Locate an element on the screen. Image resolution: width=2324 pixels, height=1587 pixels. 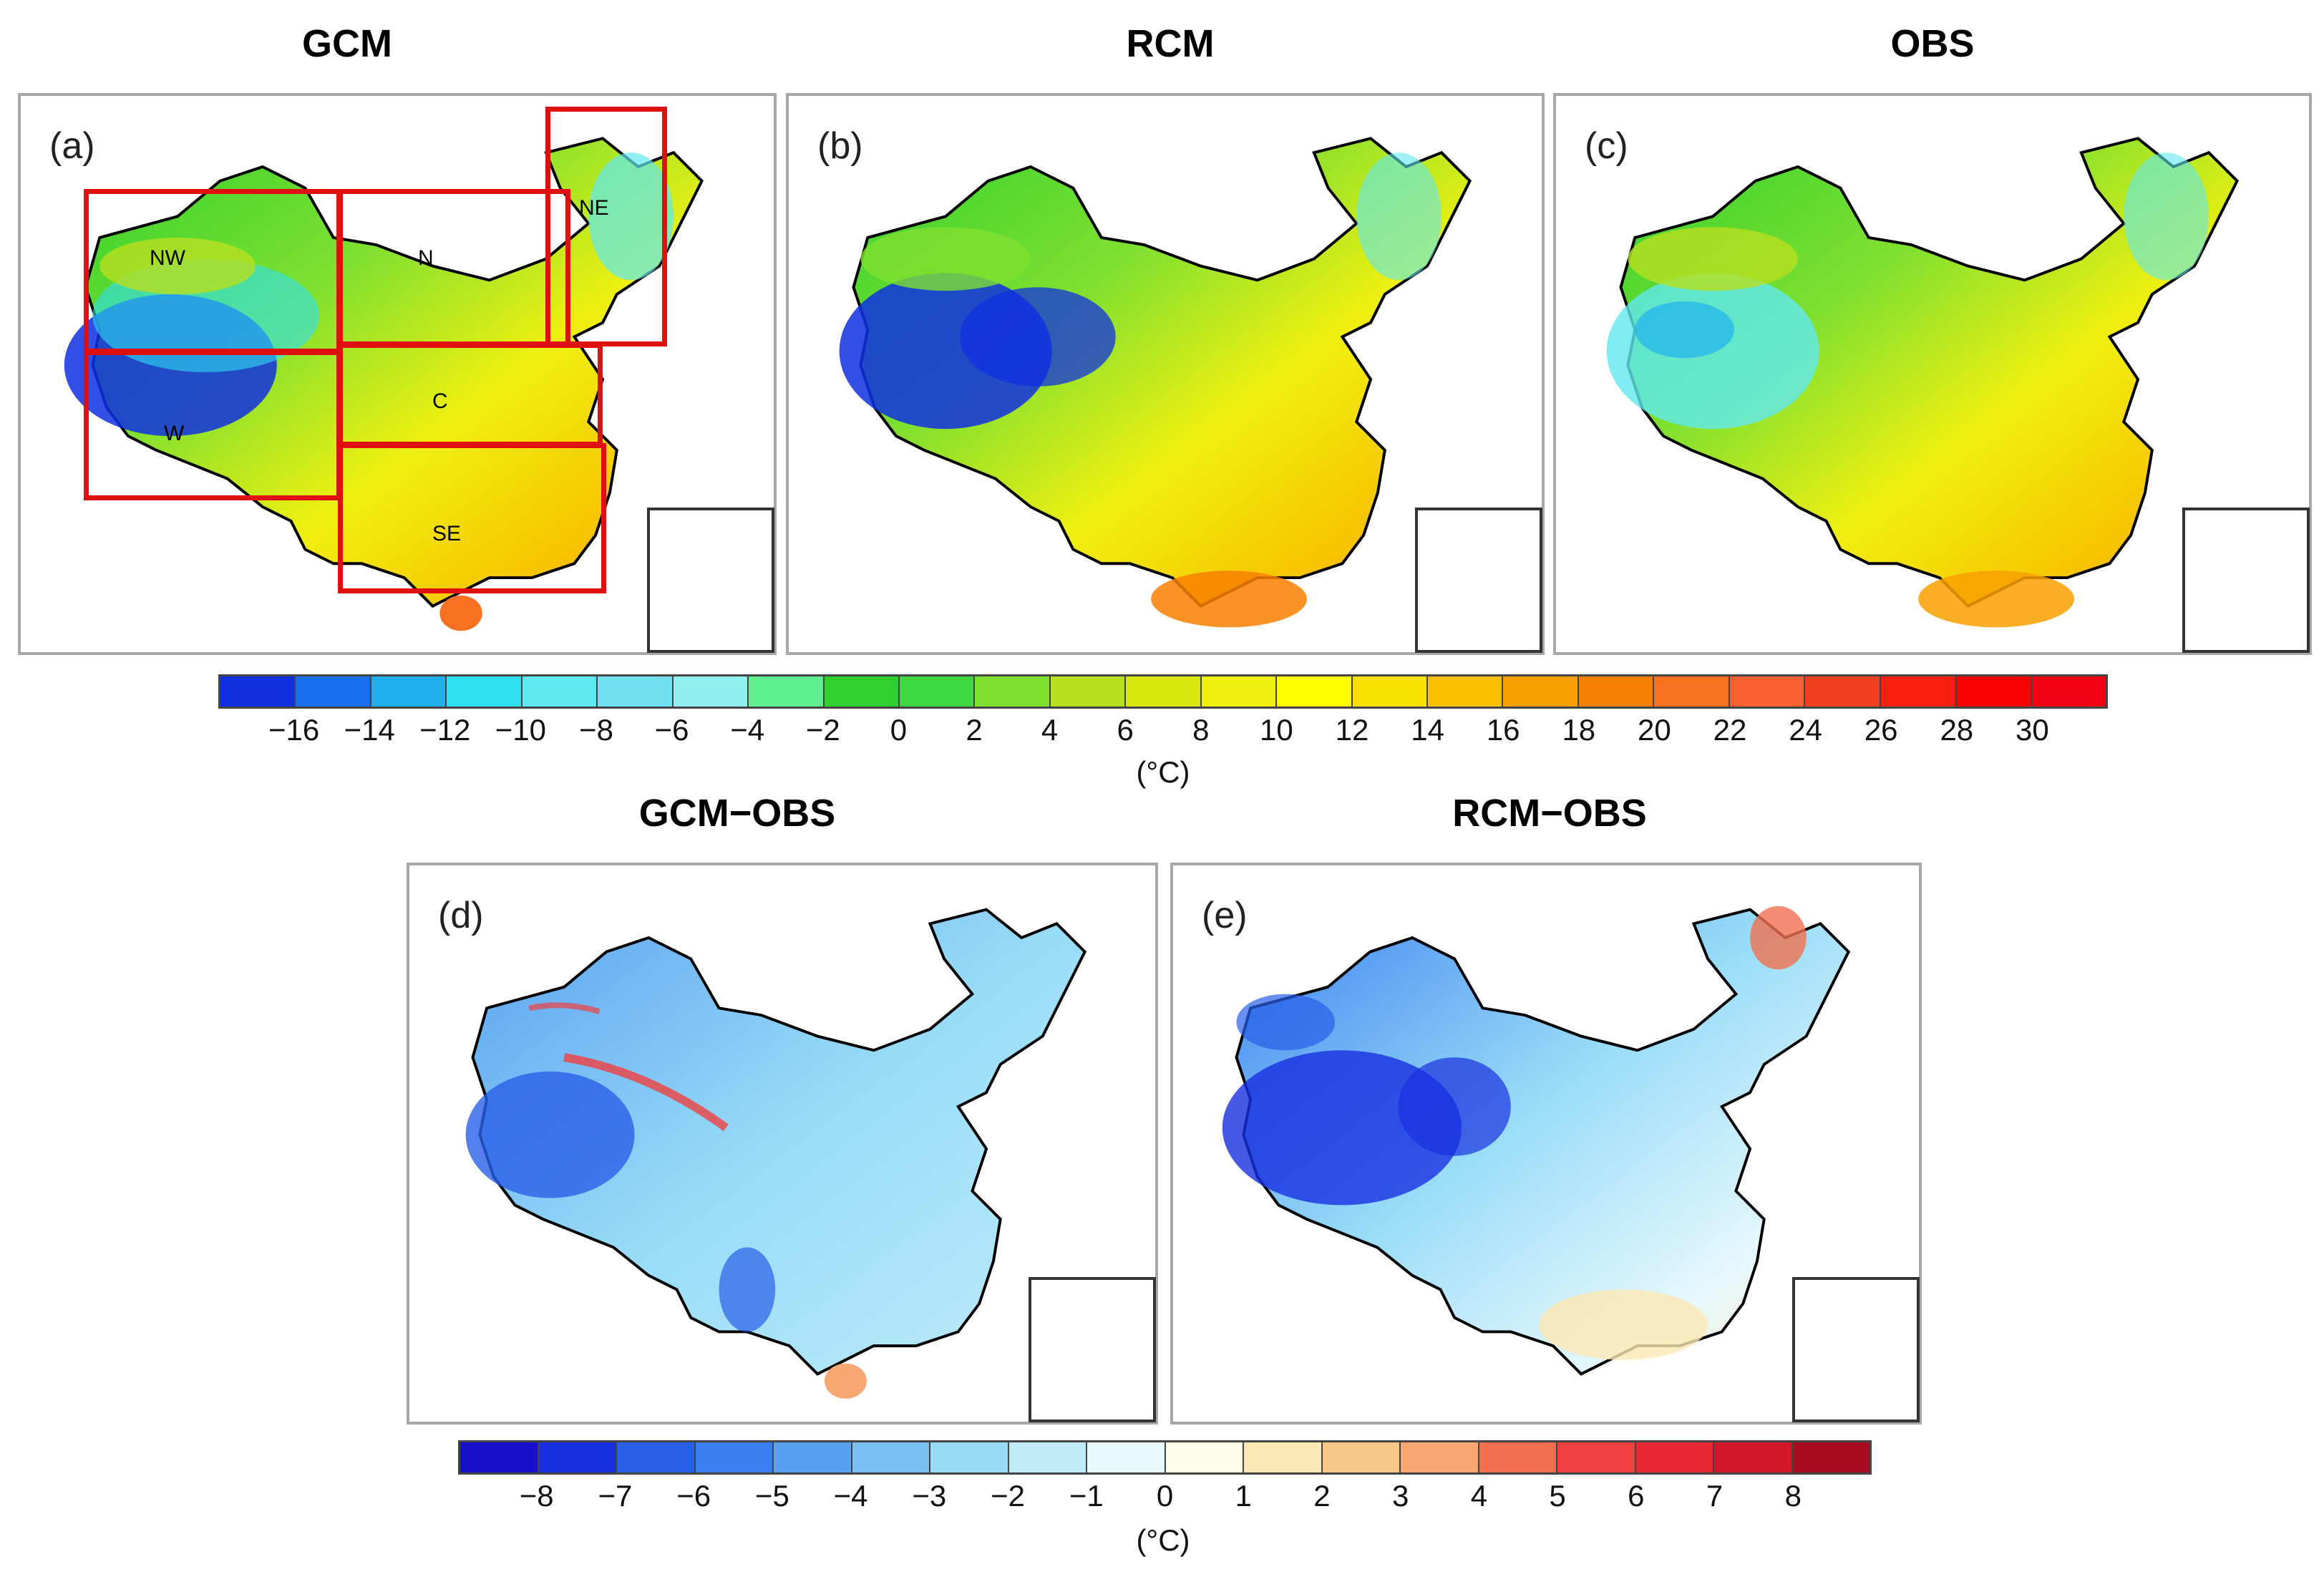
title-gcm: GCM is located at coordinates (347, 44).